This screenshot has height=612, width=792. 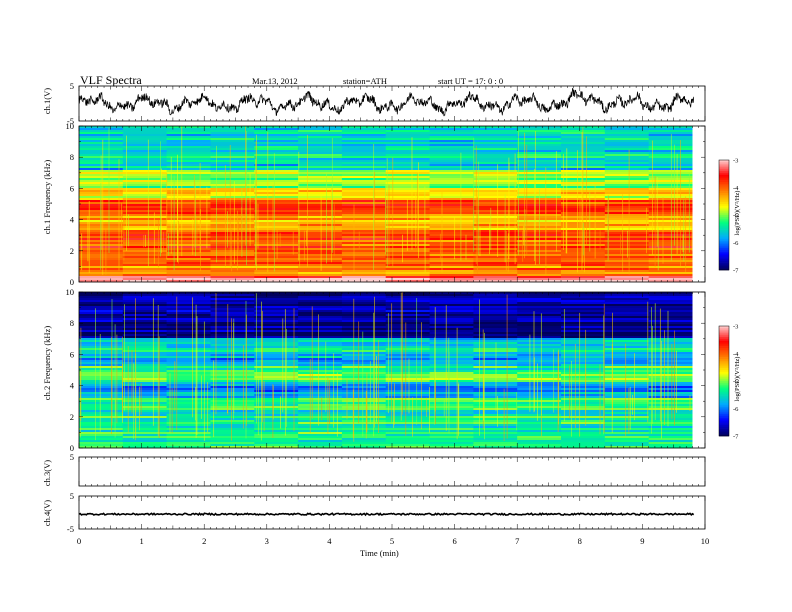 I want to click on x-tick-label: 3, so click(x=267, y=541).